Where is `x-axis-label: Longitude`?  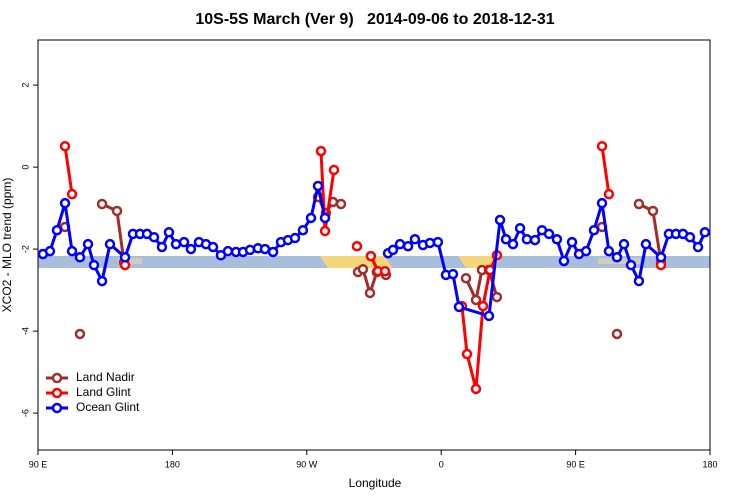 x-axis-label: Longitude is located at coordinates (375, 483).